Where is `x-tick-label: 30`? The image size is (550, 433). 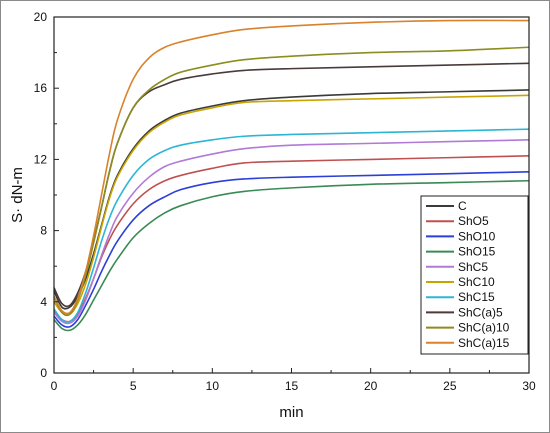 x-tick-label: 30 is located at coordinates (529, 386).